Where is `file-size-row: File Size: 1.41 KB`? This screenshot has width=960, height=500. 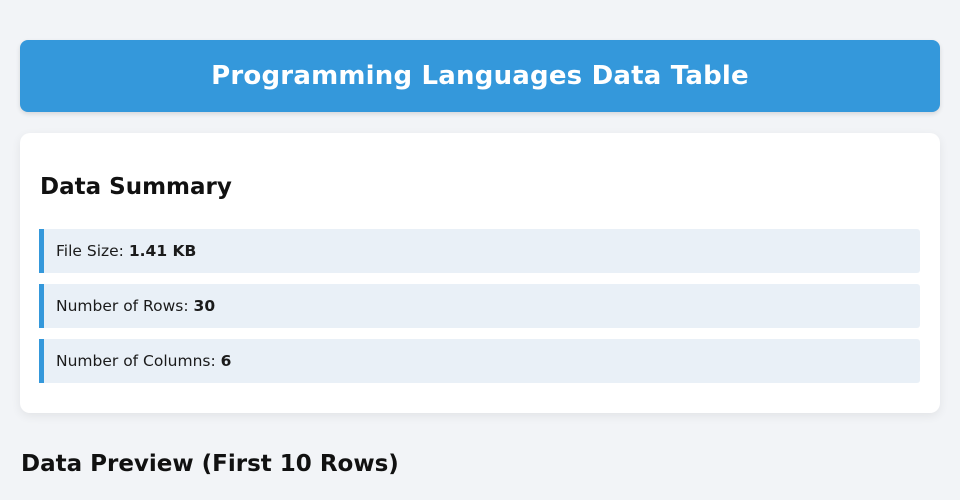
file-size-row: File Size: 1.41 KB is located at coordinates (479, 251).